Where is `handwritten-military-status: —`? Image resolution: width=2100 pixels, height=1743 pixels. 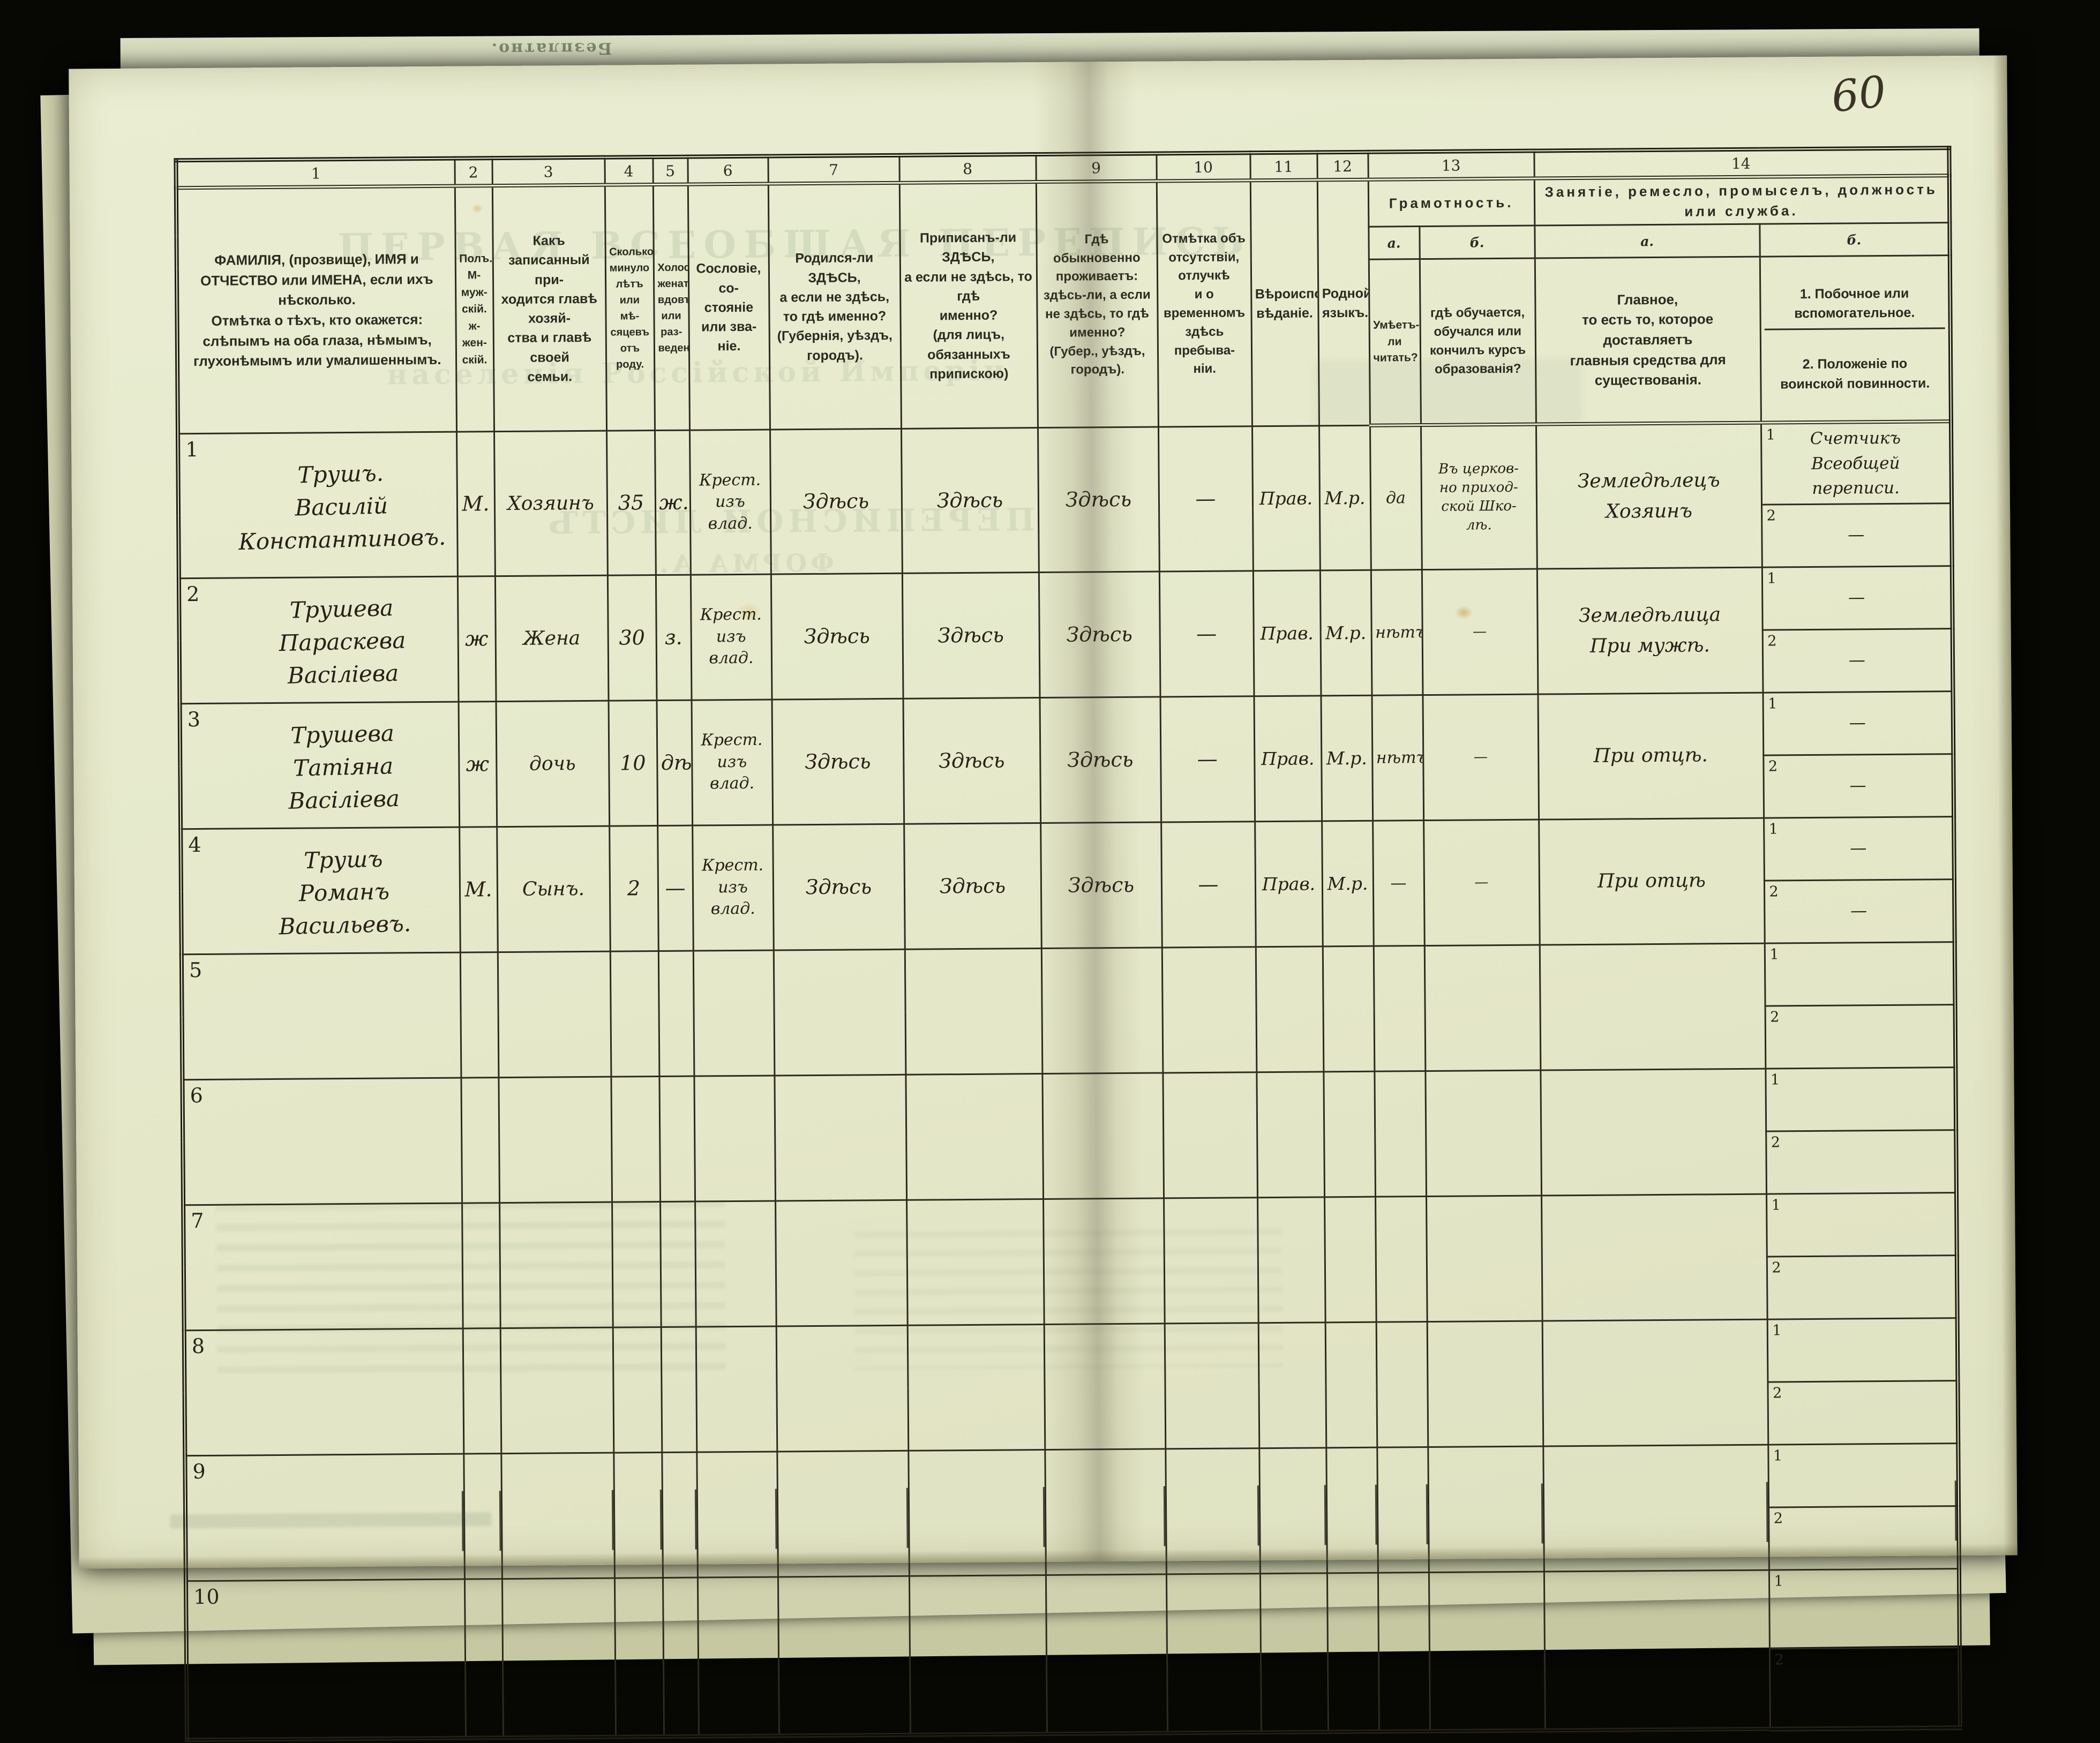
handwritten-military-status: — is located at coordinates (1859, 911).